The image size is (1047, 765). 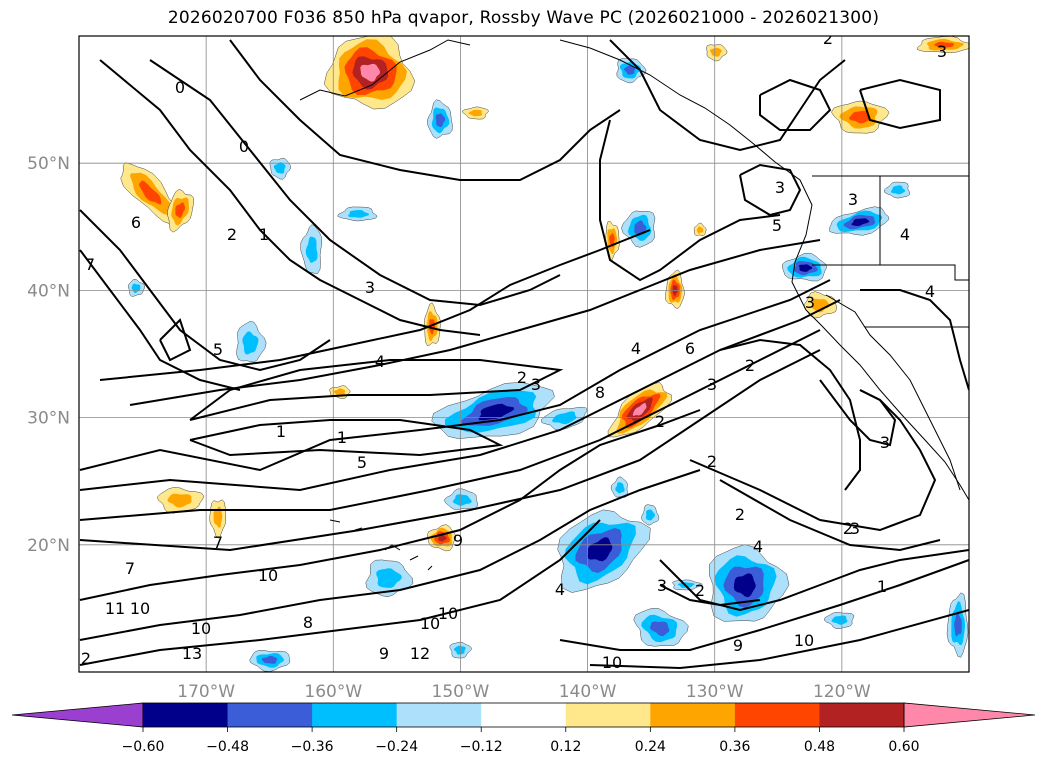 What do you see at coordinates (227, 747) in the screenshot?
I see `colorbar-tick-label: −0.48` at bounding box center [227, 747].